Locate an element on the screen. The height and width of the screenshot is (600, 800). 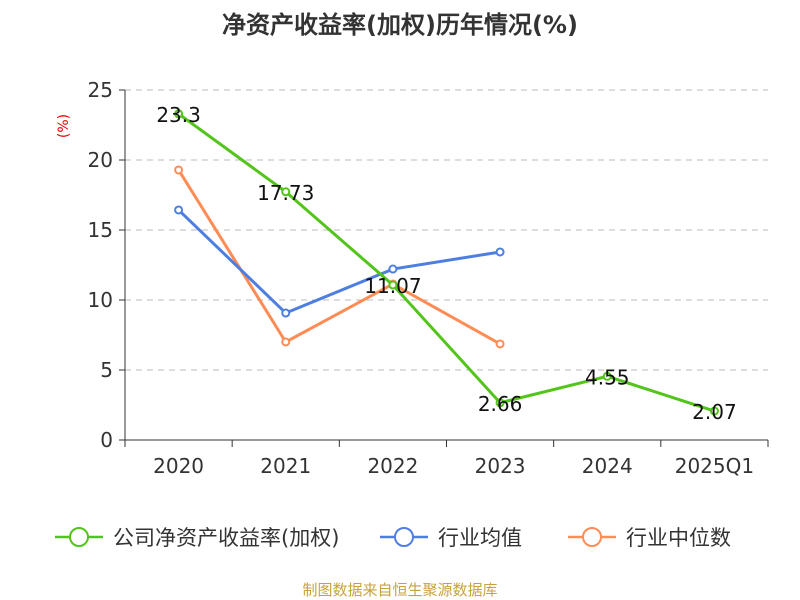
legend-label: 行业中位数 is located at coordinates (678, 538).